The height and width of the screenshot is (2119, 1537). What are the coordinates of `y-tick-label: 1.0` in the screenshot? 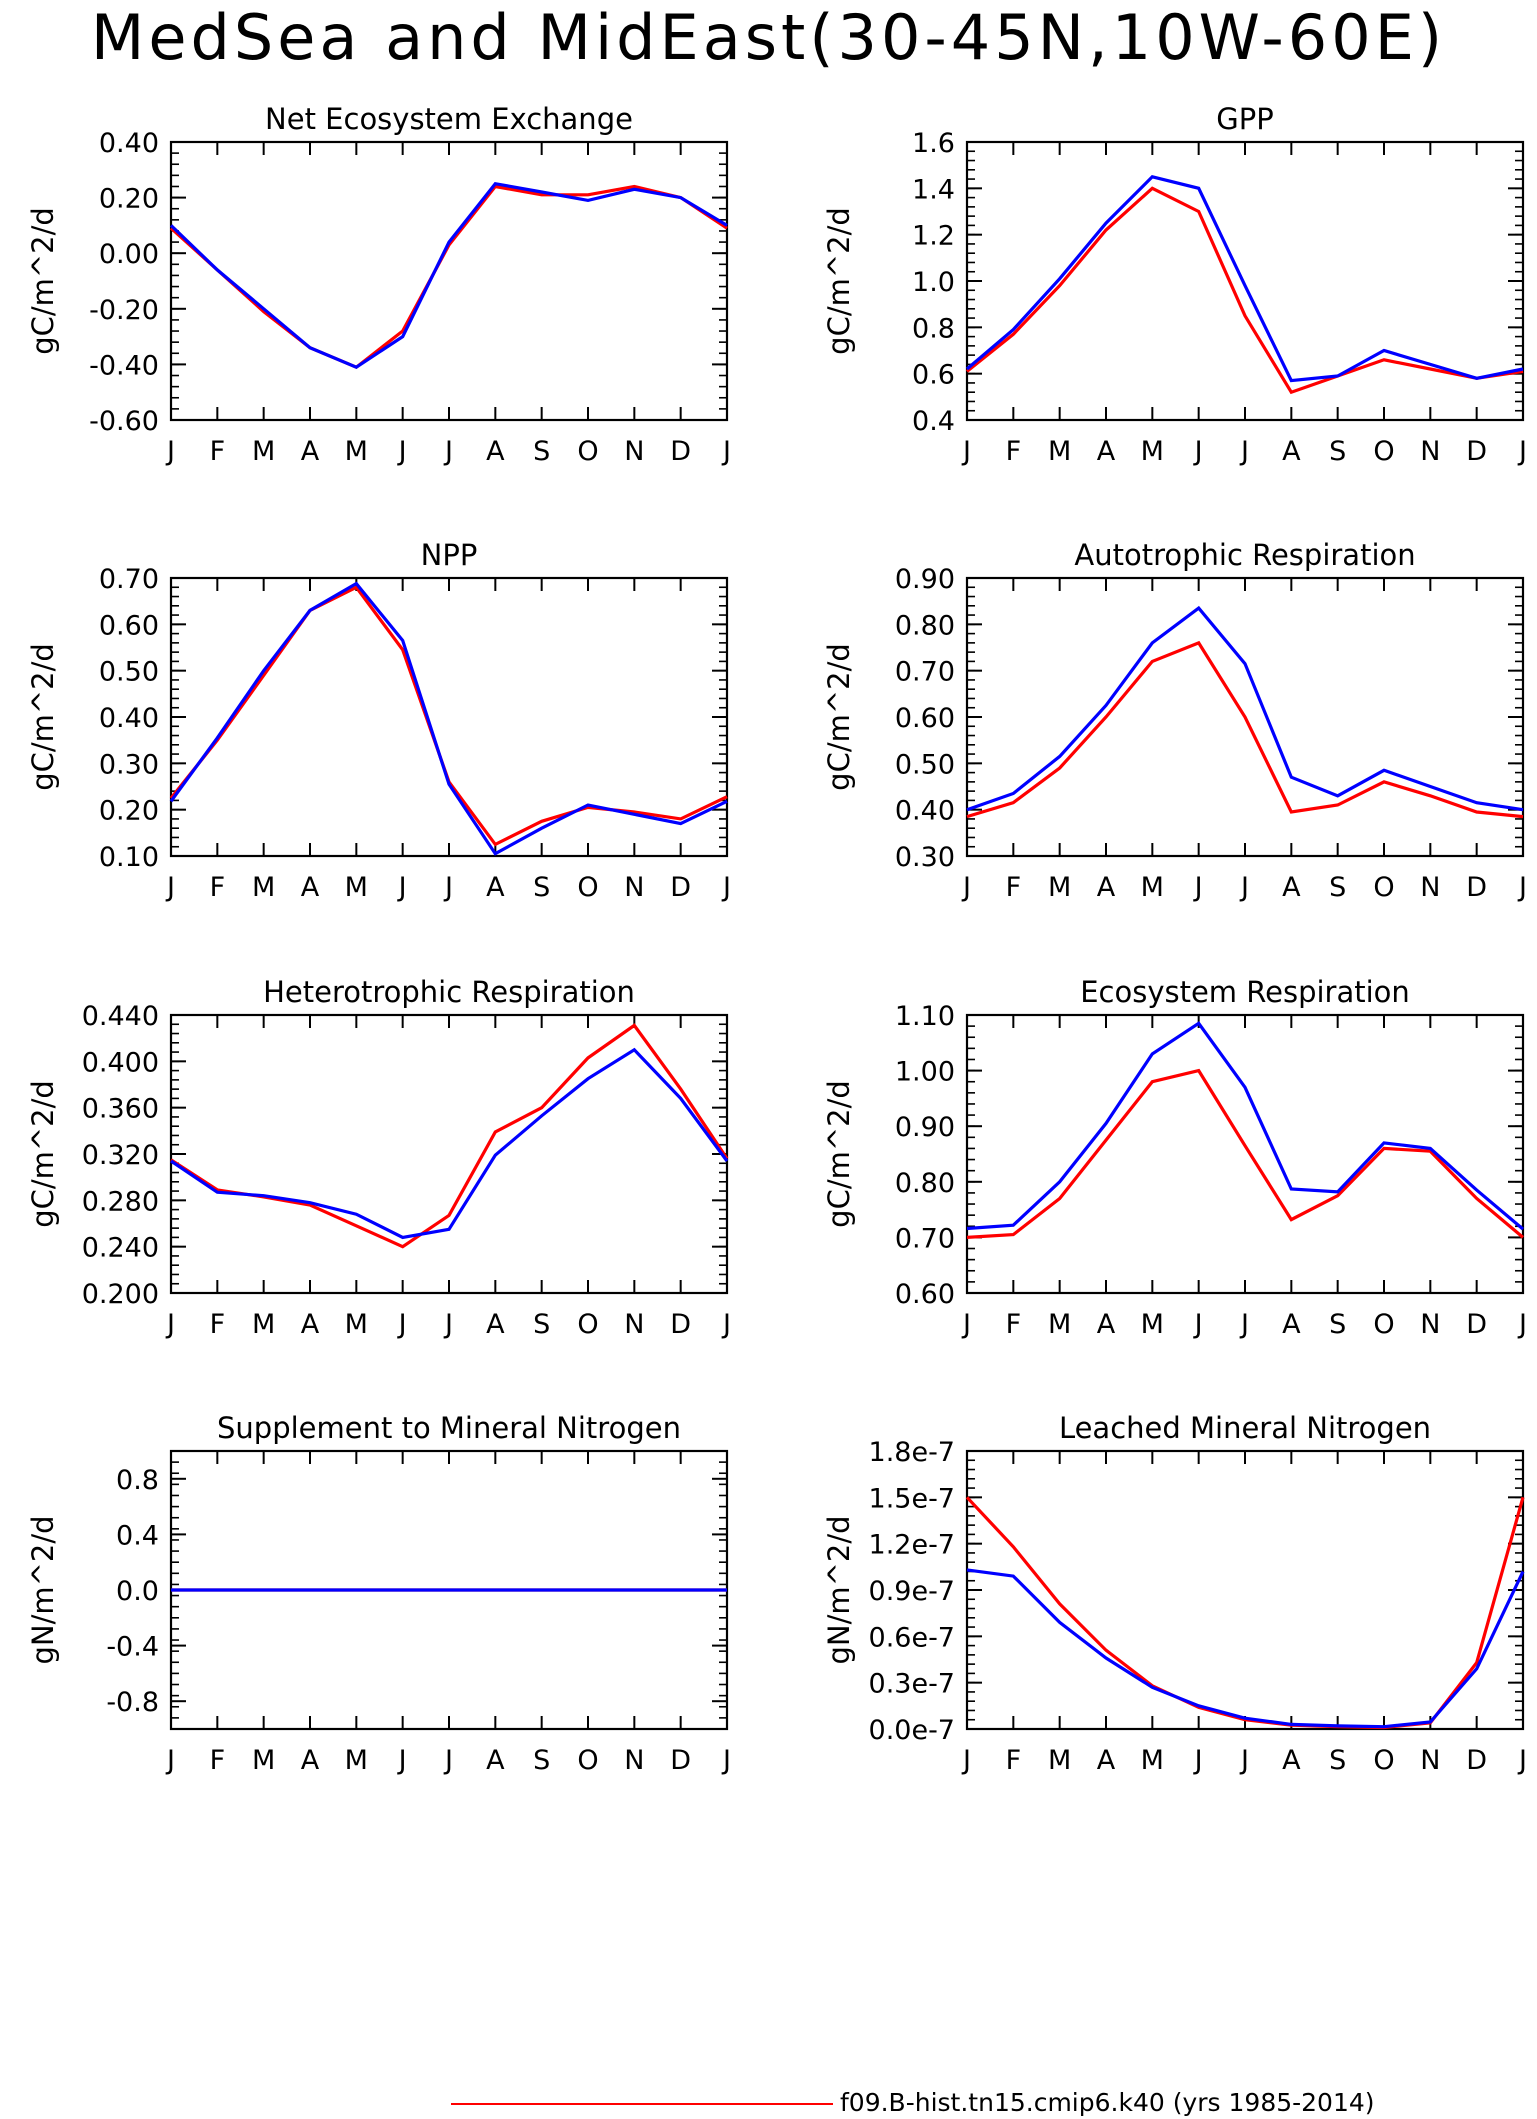 It's located at (933, 282).